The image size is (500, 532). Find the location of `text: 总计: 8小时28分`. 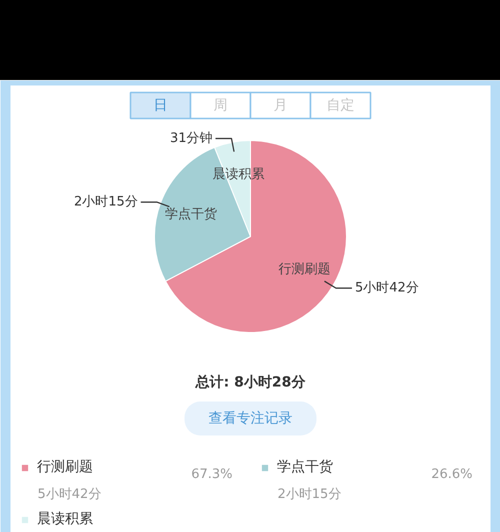

text: 总计: 8小时28分 is located at coordinates (250, 382).